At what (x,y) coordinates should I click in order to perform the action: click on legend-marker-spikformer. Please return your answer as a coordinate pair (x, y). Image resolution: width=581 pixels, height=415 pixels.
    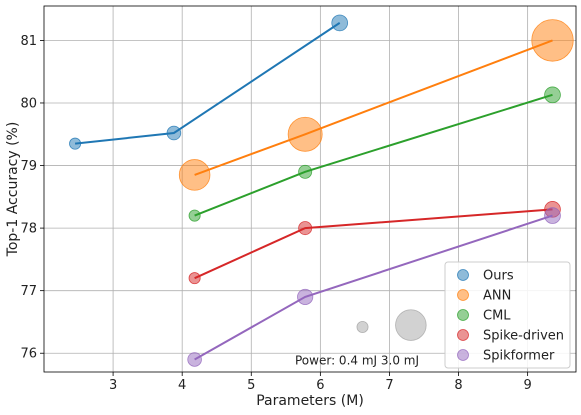
    Looking at the image, I should click on (463, 355).